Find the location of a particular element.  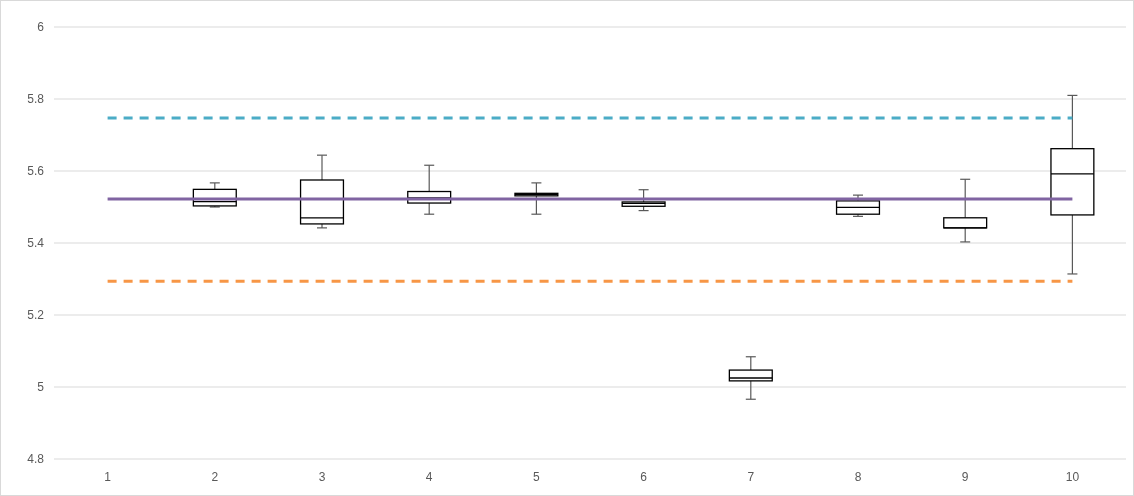

x-tick-label: 9 is located at coordinates (965, 477).